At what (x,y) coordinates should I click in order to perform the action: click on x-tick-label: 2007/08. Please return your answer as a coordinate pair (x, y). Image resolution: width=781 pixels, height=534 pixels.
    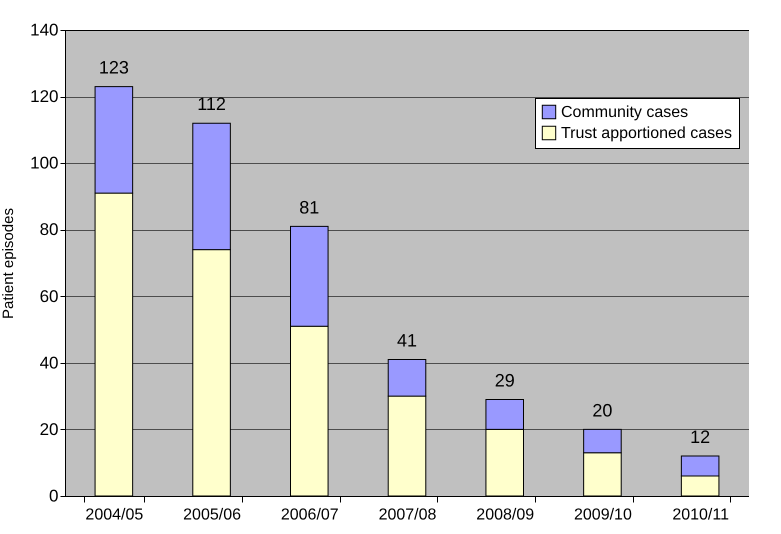
    Looking at the image, I should click on (407, 515).